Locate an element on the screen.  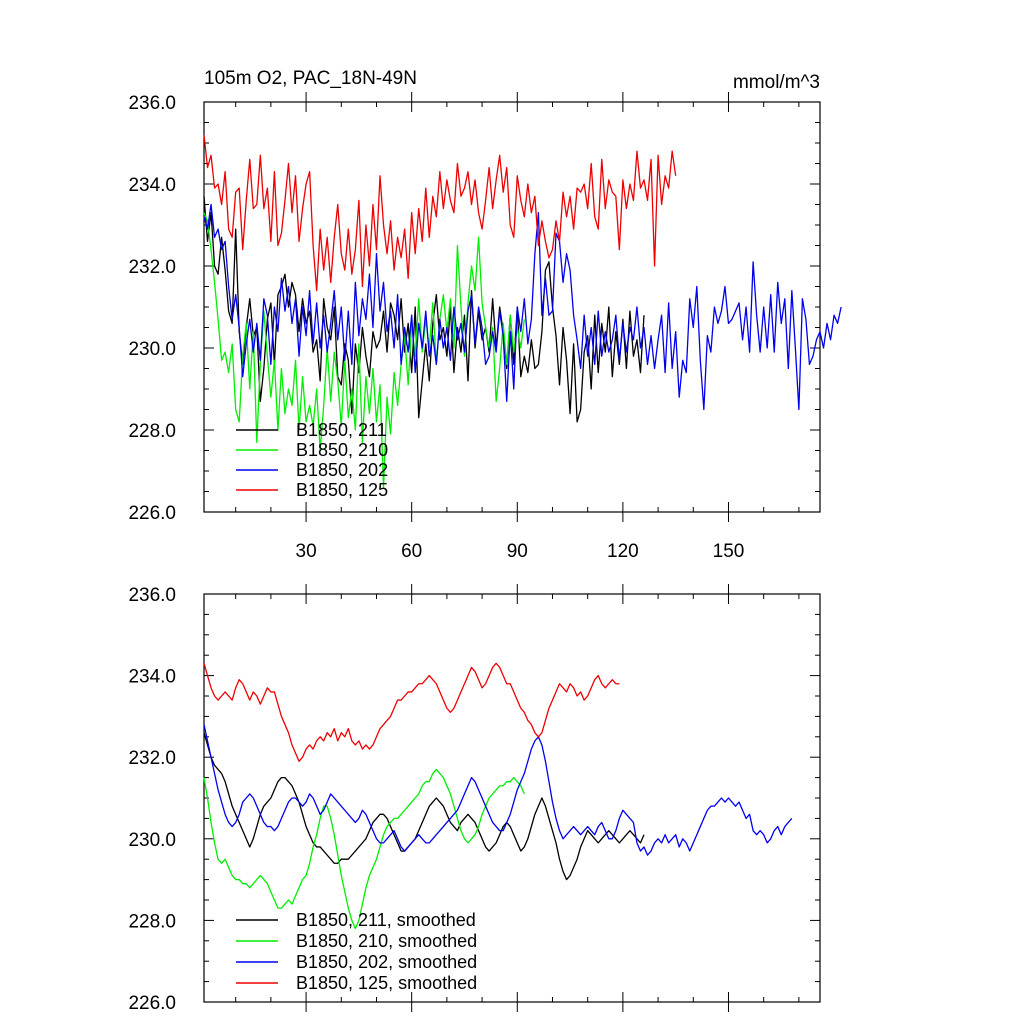
legend-label: B1850, 210, smoothed is located at coordinates (386, 941).